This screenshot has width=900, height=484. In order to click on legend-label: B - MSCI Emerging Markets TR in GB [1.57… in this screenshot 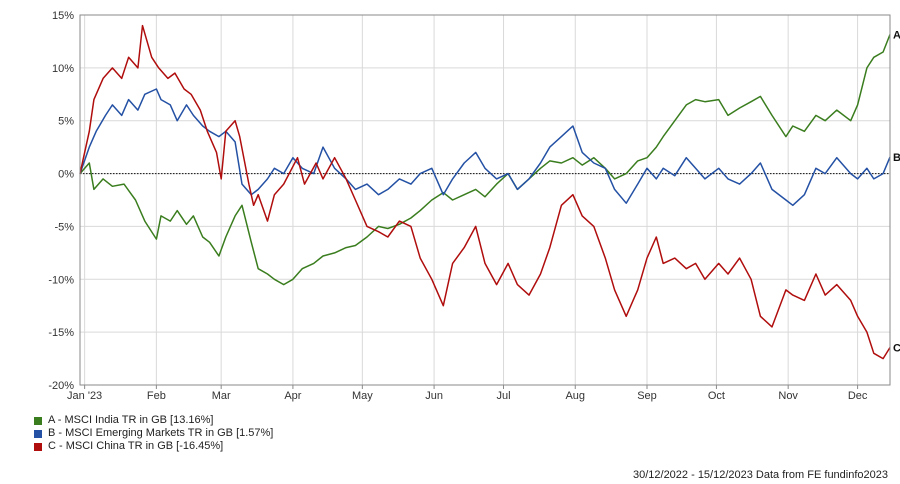, I will do `click(161, 433)`.